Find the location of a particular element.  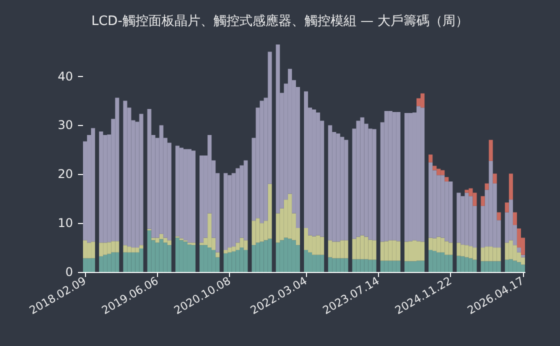

y-tick-label: 30 is located at coordinates (65, 125).